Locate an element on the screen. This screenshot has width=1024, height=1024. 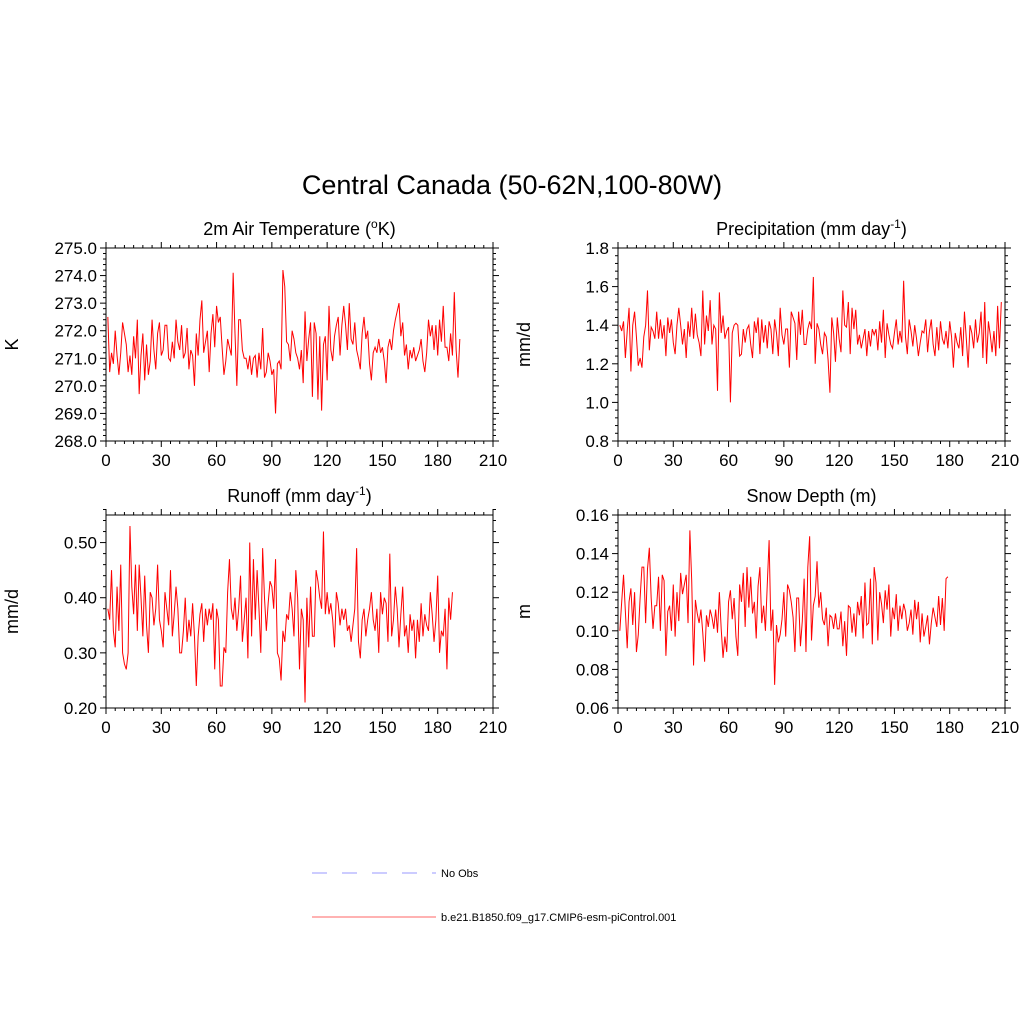
legend-label-no-obs: No Obs is located at coordinates (460, 874).